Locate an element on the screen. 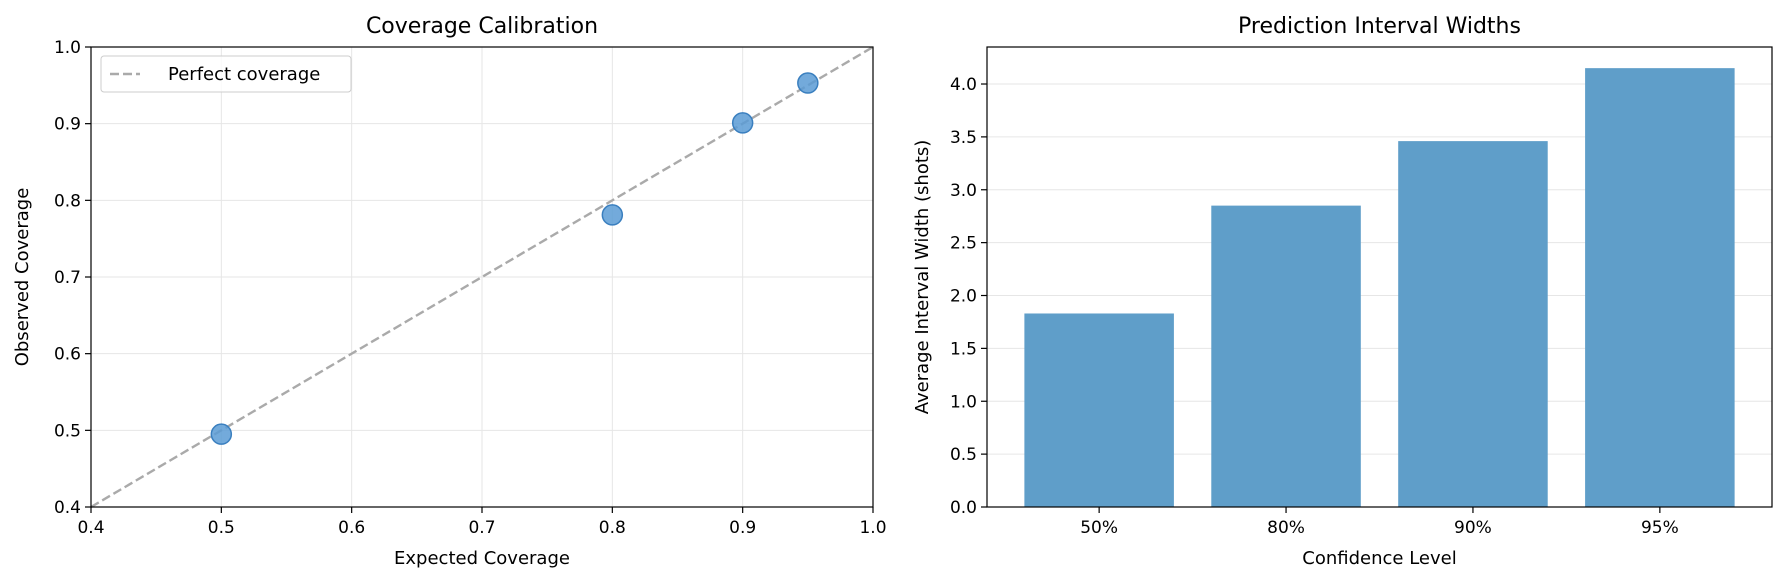 This screenshot has height=584, width=1783. y-tick-label: 0.7 is located at coordinates (67, 278).